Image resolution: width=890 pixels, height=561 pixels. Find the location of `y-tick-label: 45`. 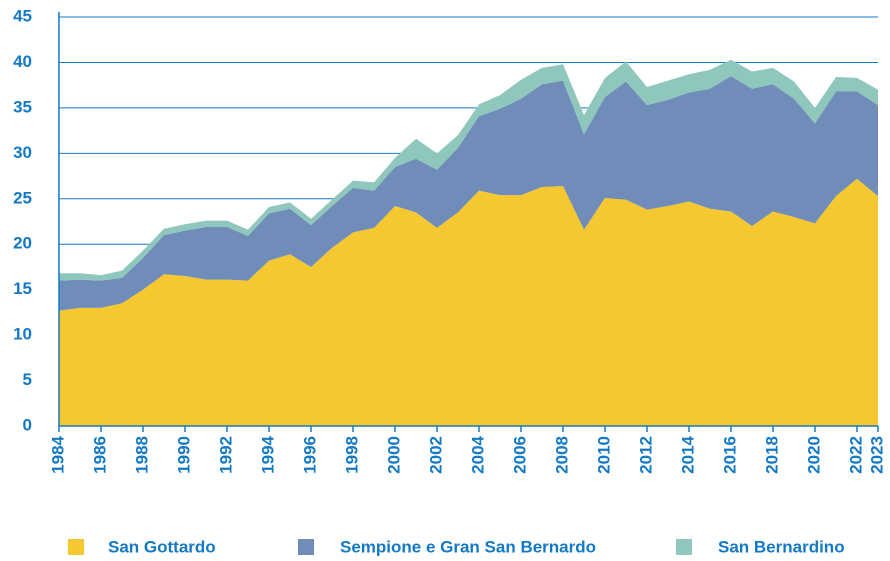

y-tick-label: 45 is located at coordinates (22, 15).